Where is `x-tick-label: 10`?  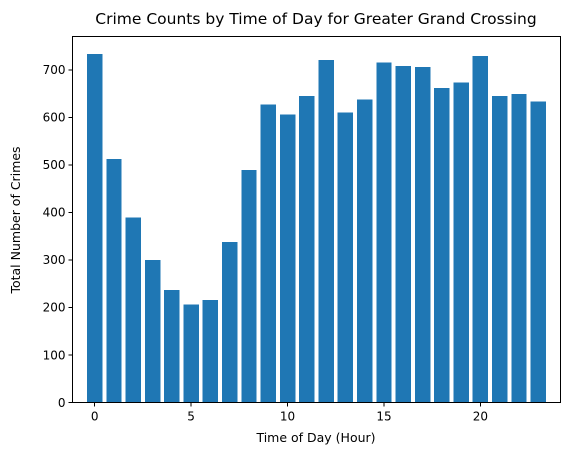
x-tick-label: 10 is located at coordinates (287, 417).